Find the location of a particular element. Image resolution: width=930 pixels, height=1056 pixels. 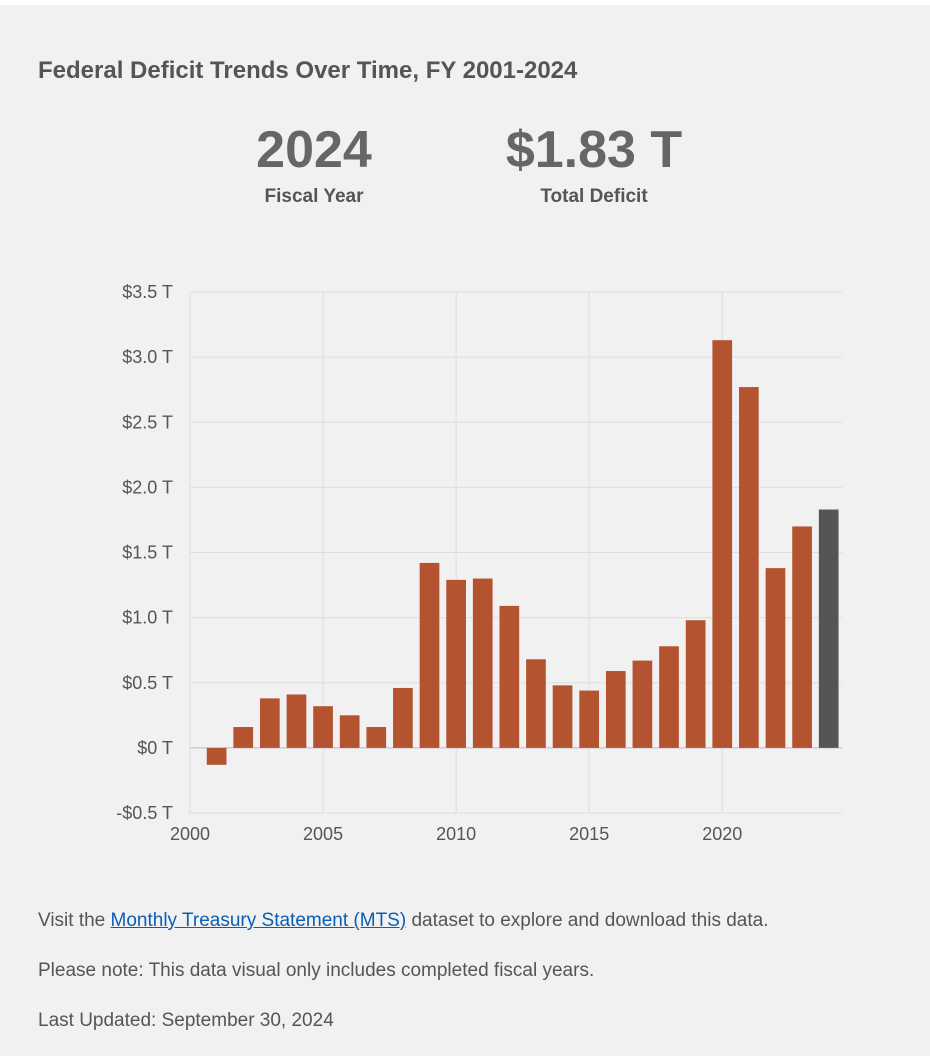

bar-fy-2011 is located at coordinates (482, 663).